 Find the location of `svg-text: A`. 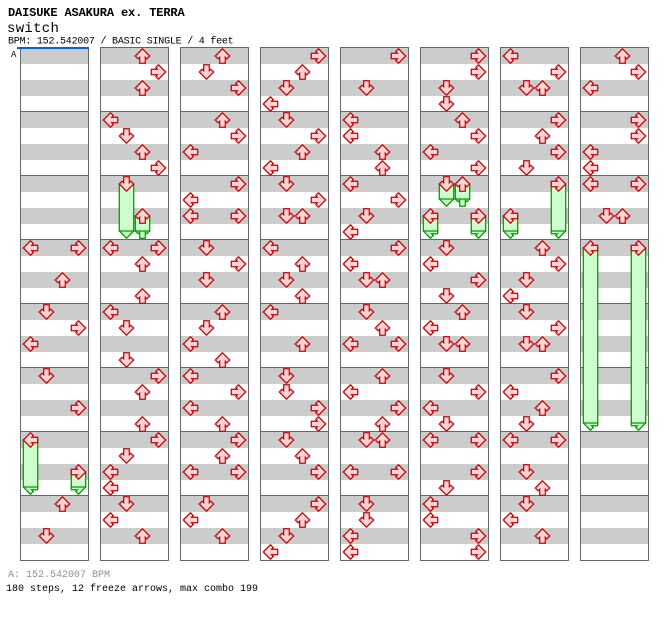

svg-text: A is located at coordinates (14, 55).